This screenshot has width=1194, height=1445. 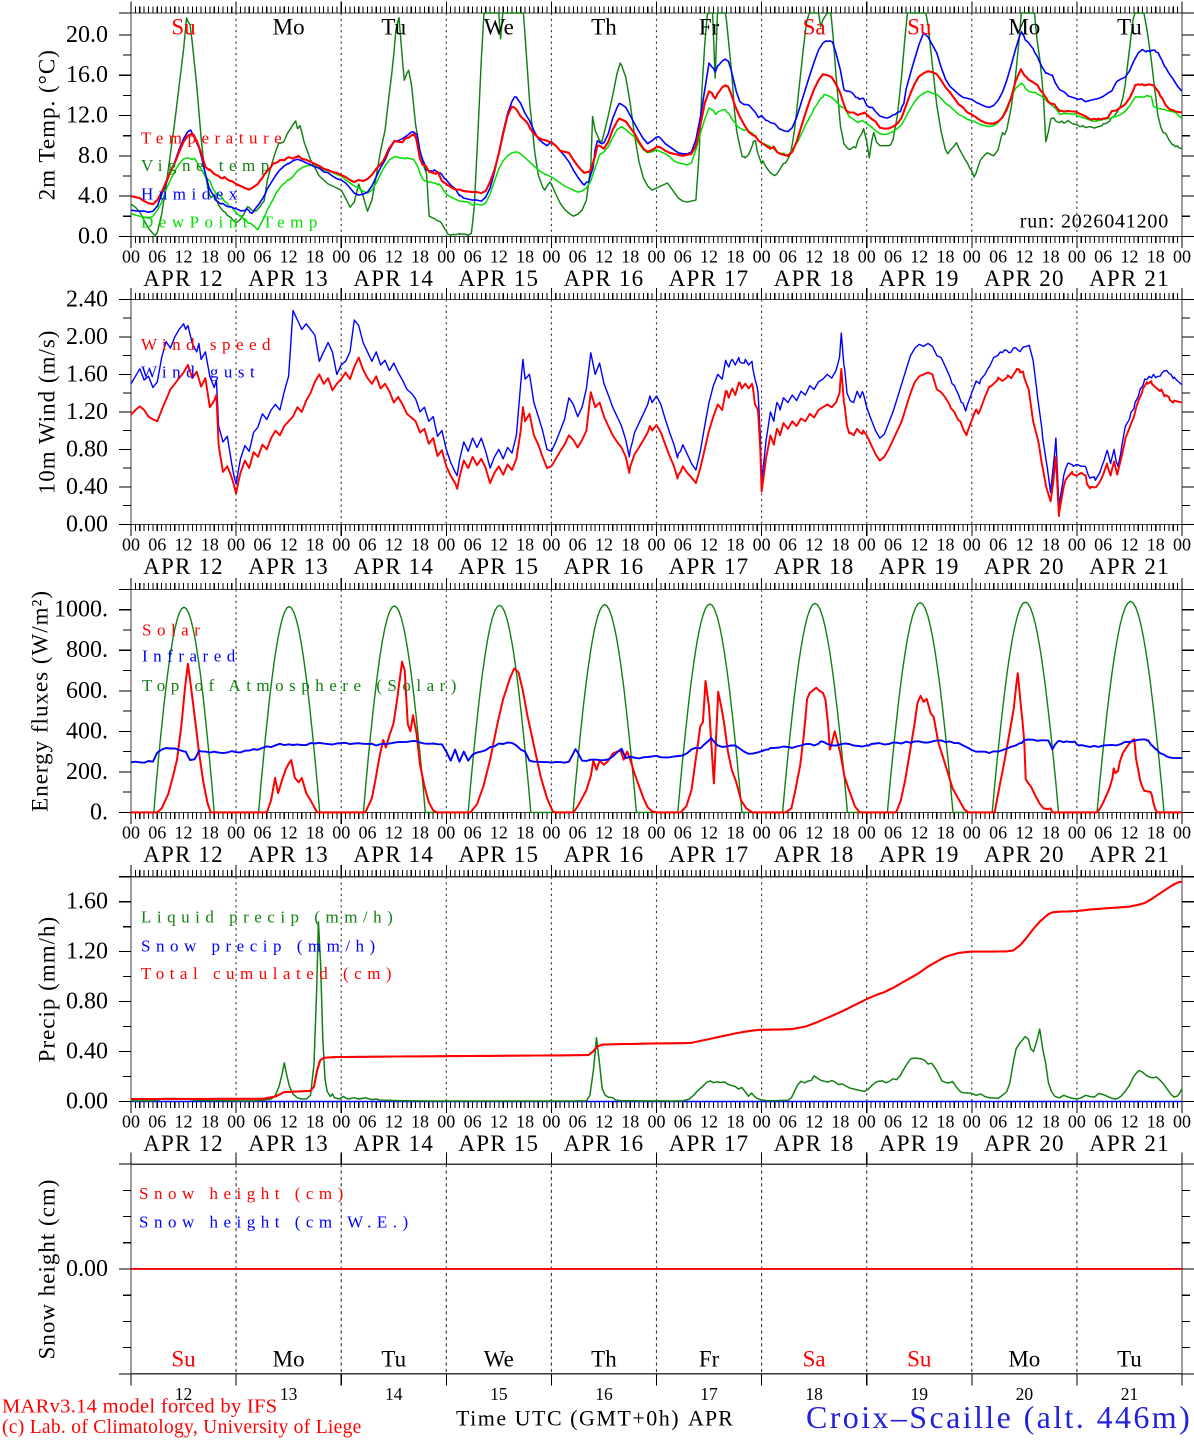 What do you see at coordinates (709, 1143) in the screenshot?
I see `svg-text: APR 17` at bounding box center [709, 1143].